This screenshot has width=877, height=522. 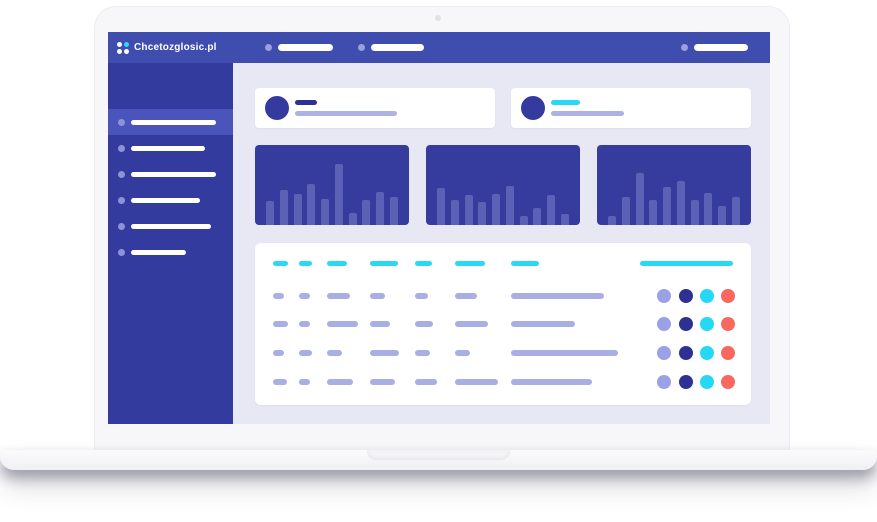 I want to click on lid-notch, so click(x=438, y=455).